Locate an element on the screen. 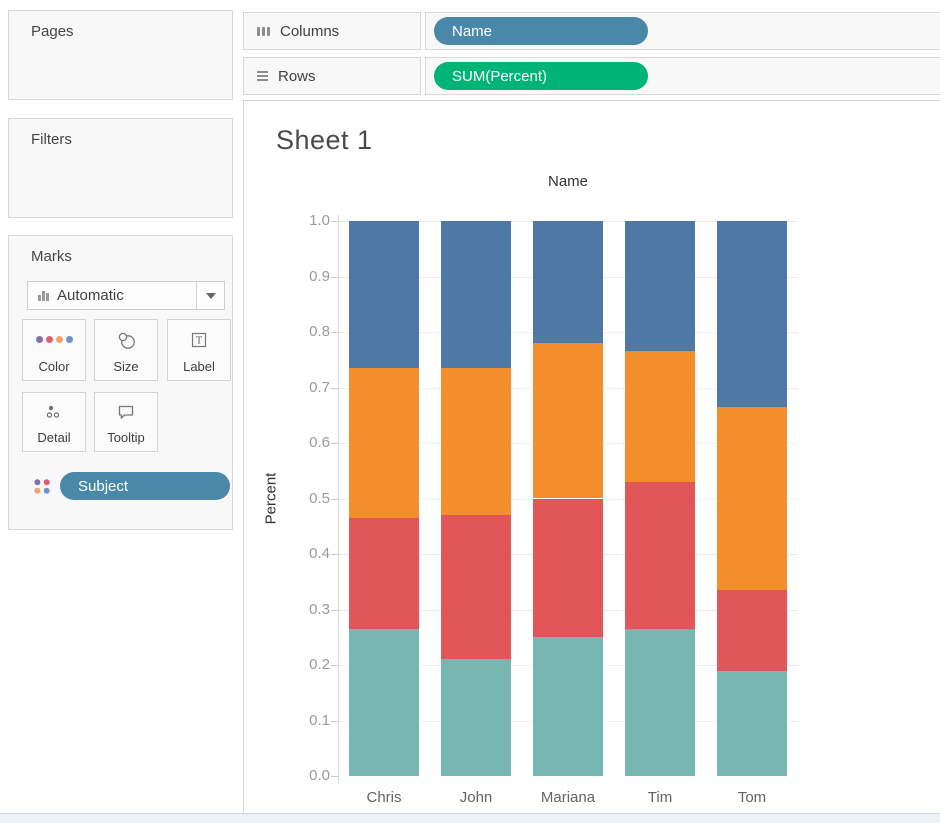 This screenshot has height=823, width=940. text-label-icon: T is located at coordinates (199, 339).